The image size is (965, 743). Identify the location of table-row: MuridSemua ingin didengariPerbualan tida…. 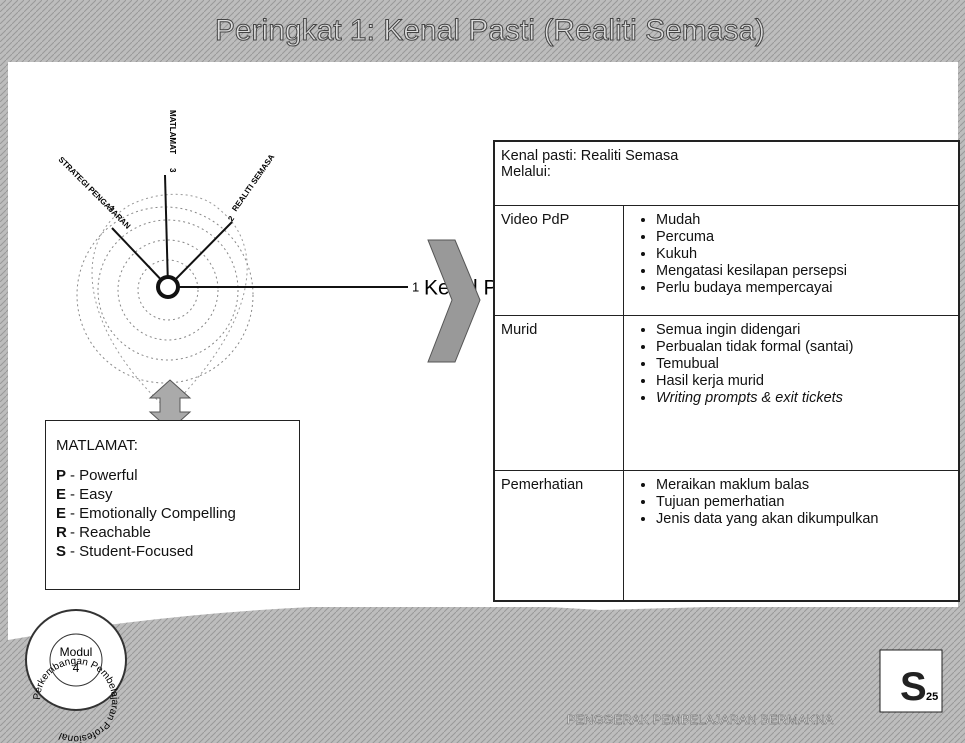
(726, 393).